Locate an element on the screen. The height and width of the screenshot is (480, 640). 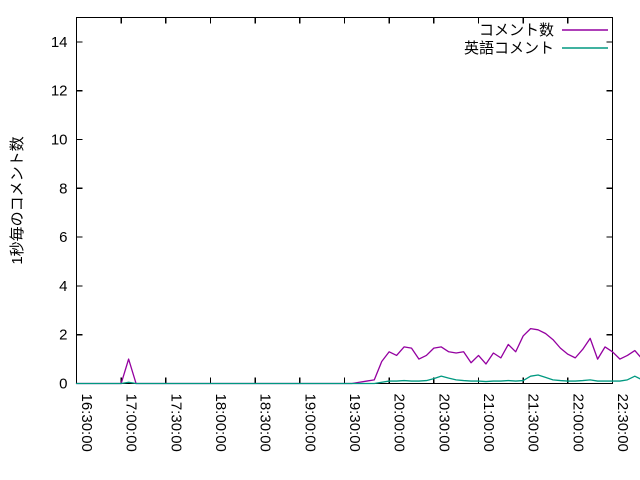
y-axis-label-text: 1秒毎のコメント数 is located at coordinates (17, 200).